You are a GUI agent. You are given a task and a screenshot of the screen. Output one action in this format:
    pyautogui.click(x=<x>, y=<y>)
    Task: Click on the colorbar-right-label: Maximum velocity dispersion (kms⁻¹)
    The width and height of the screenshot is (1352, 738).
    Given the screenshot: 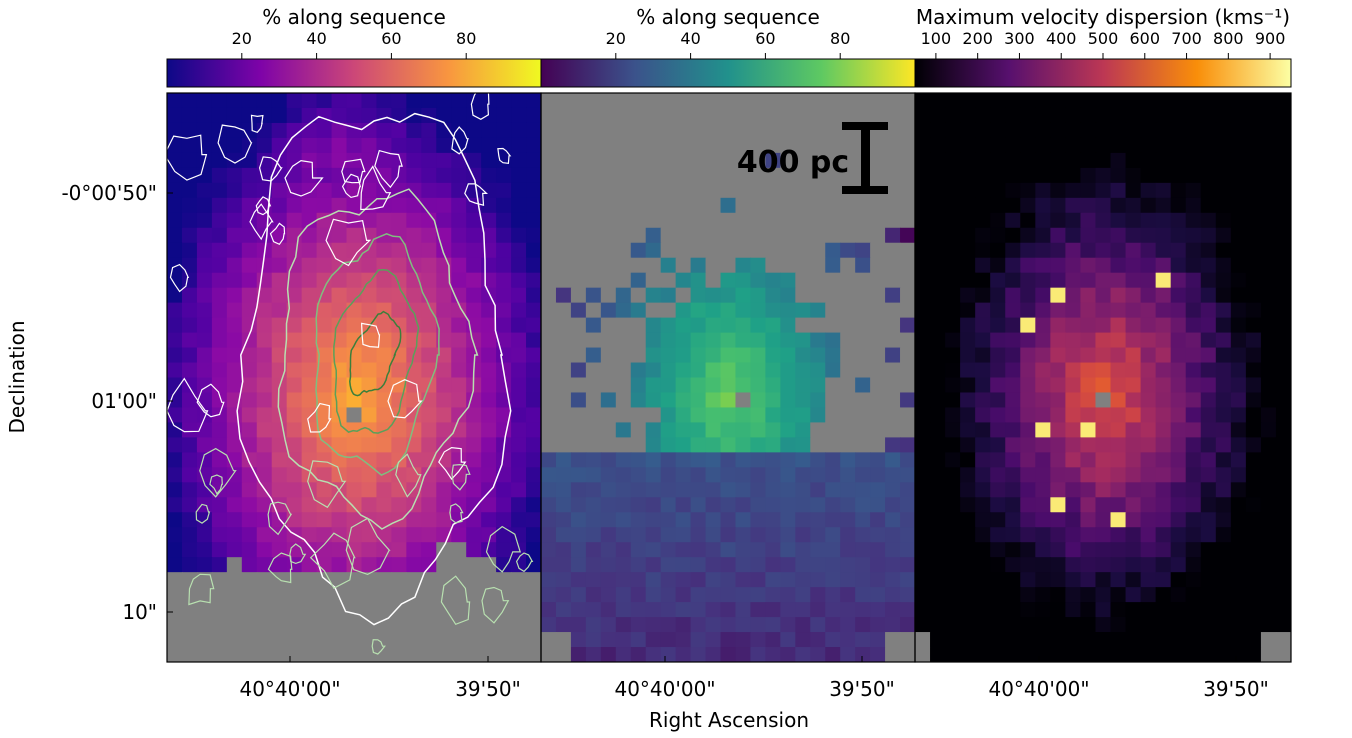 What is the action you would take?
    pyautogui.click(x=1103, y=17)
    